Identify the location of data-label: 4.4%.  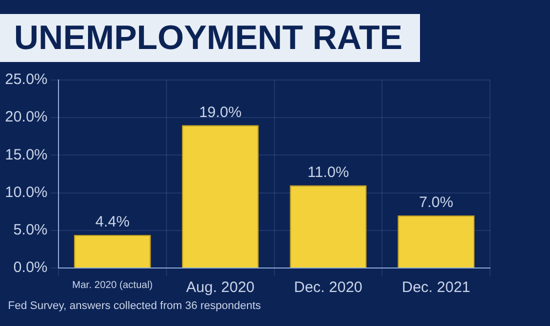
(112, 222).